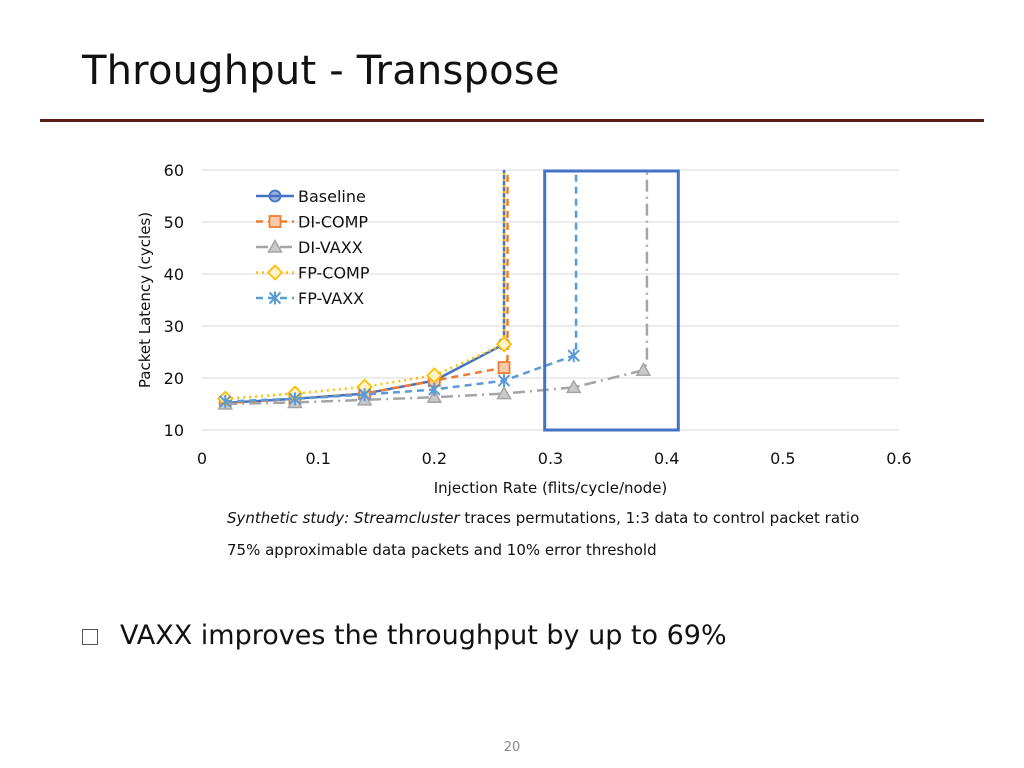  What do you see at coordinates (202, 458) in the screenshot?
I see `x-tick-label: 0` at bounding box center [202, 458].